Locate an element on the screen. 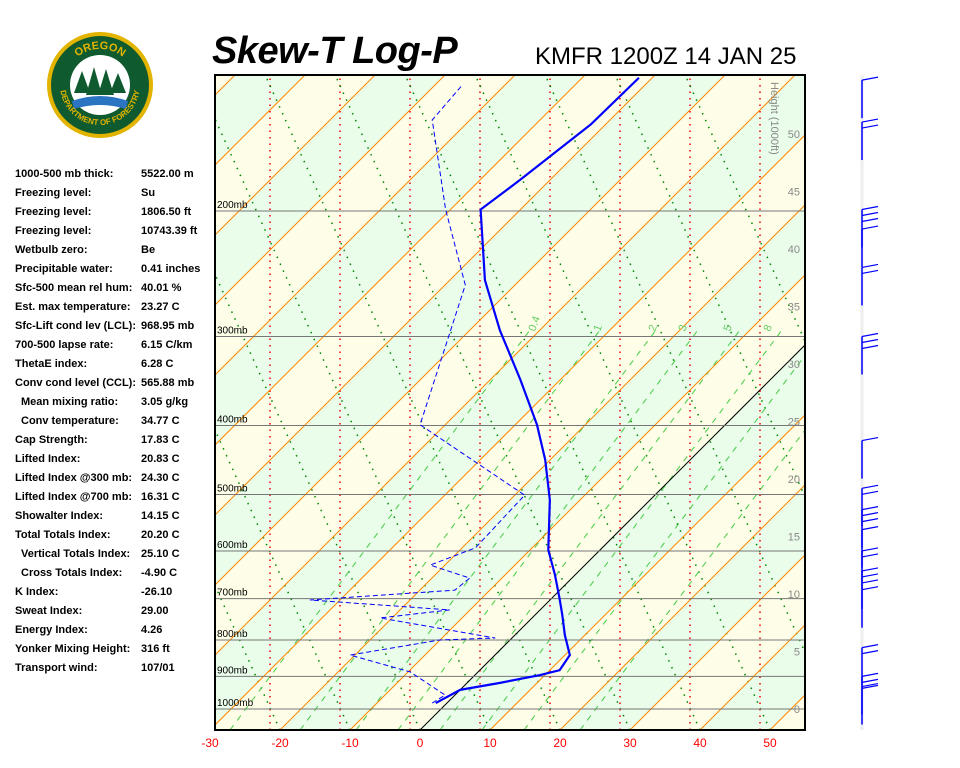 The image size is (960, 768). station-time-label: KMFR 1200Z 14 JAN 25 is located at coordinates (666, 56).